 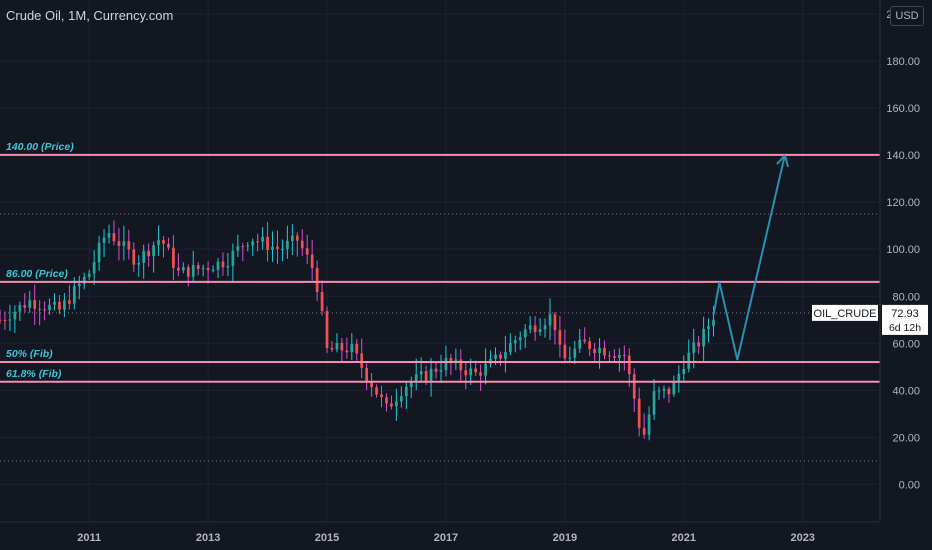 I want to click on time-tick-label: 2021, so click(x=684, y=538).